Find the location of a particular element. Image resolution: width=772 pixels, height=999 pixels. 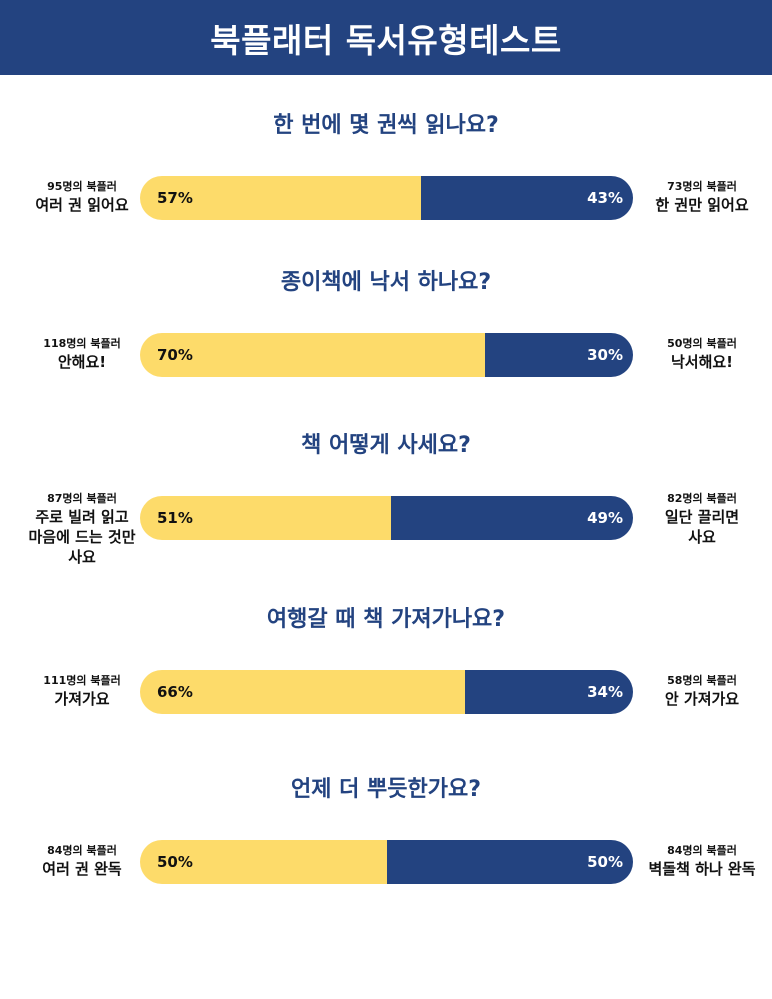

bar-segment-right: 49% is located at coordinates (512, 518).